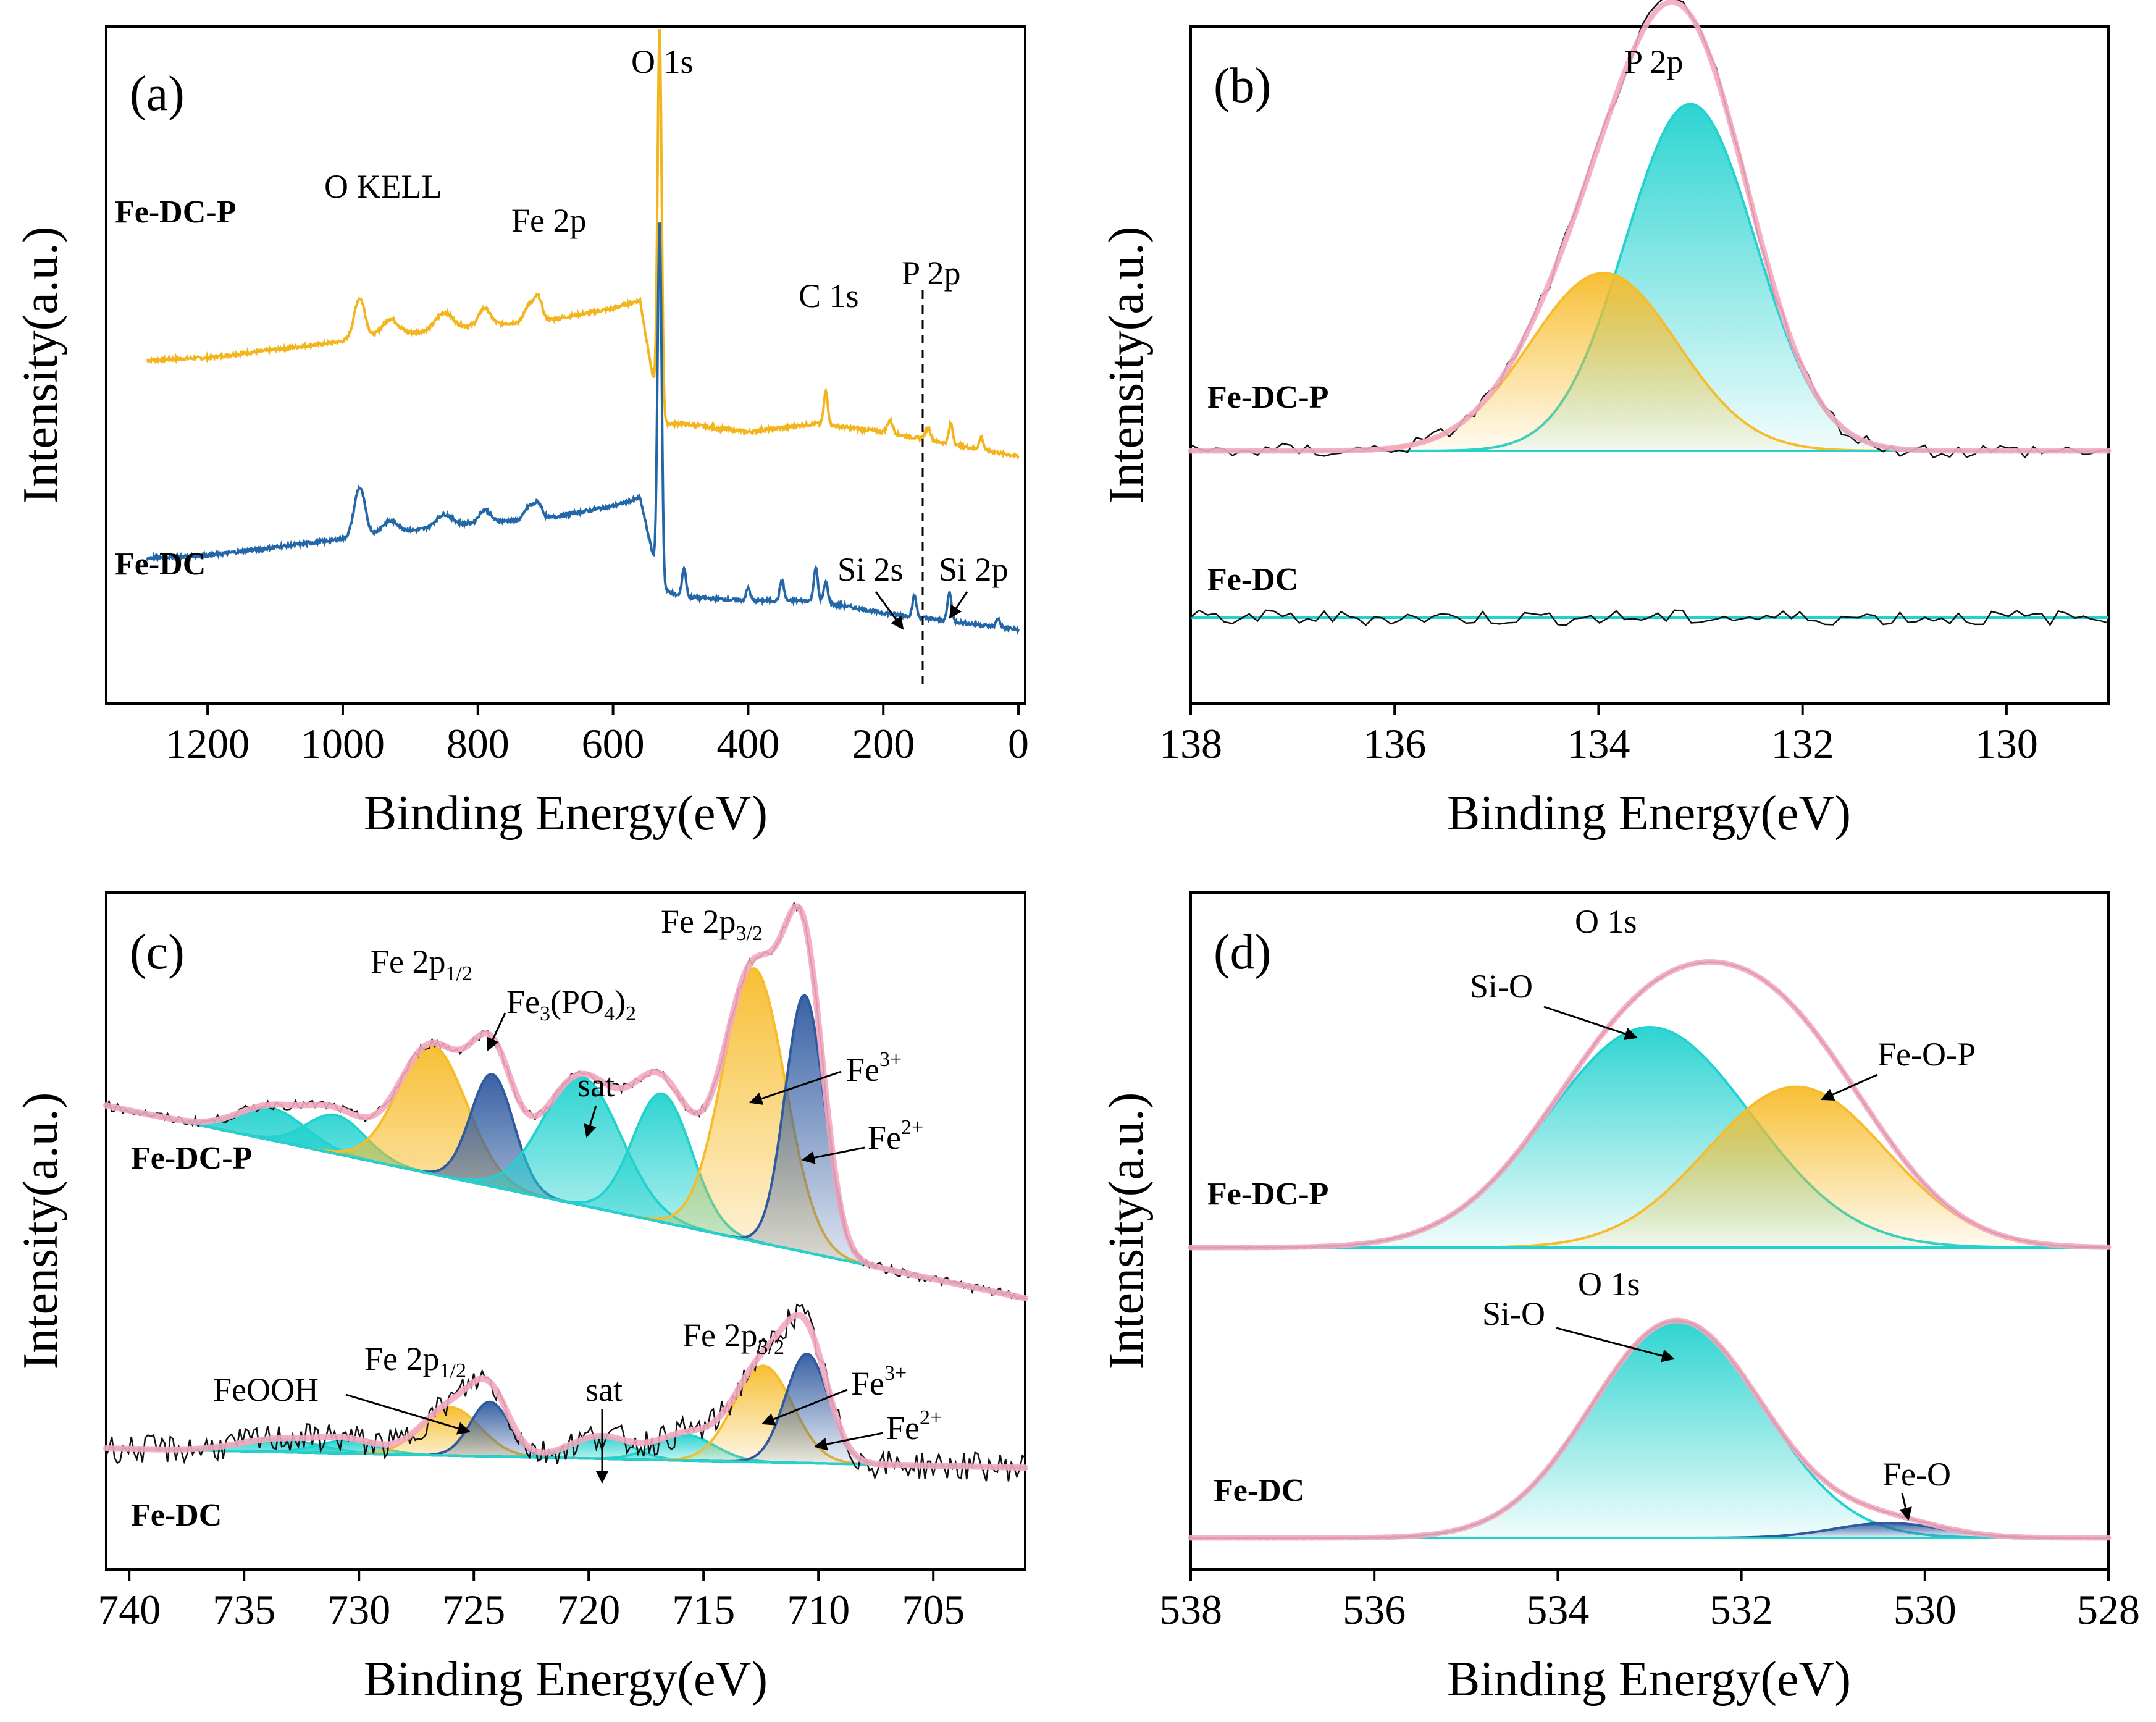 The width and height of the screenshot is (2156, 1722). Describe the element at coordinates (566, 1679) in the screenshot. I see `c-xlabel: Binding Energy(eV)` at that location.